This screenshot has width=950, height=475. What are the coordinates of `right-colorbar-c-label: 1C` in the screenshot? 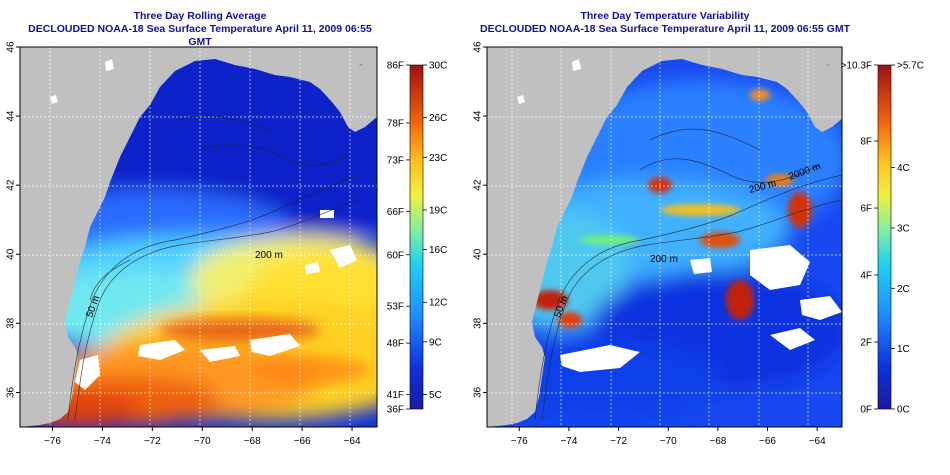 It's located at (903, 349).